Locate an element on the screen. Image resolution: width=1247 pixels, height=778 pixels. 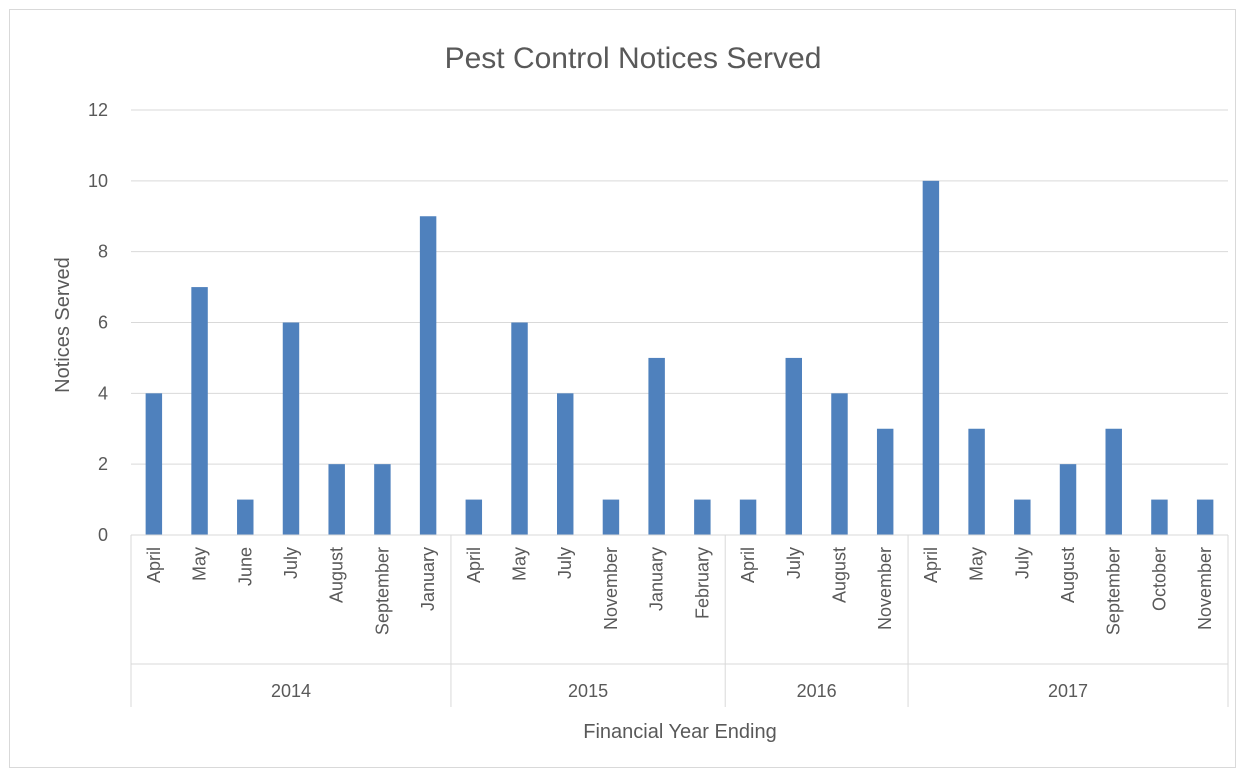
group-label: 2014 is located at coordinates (291, 691).